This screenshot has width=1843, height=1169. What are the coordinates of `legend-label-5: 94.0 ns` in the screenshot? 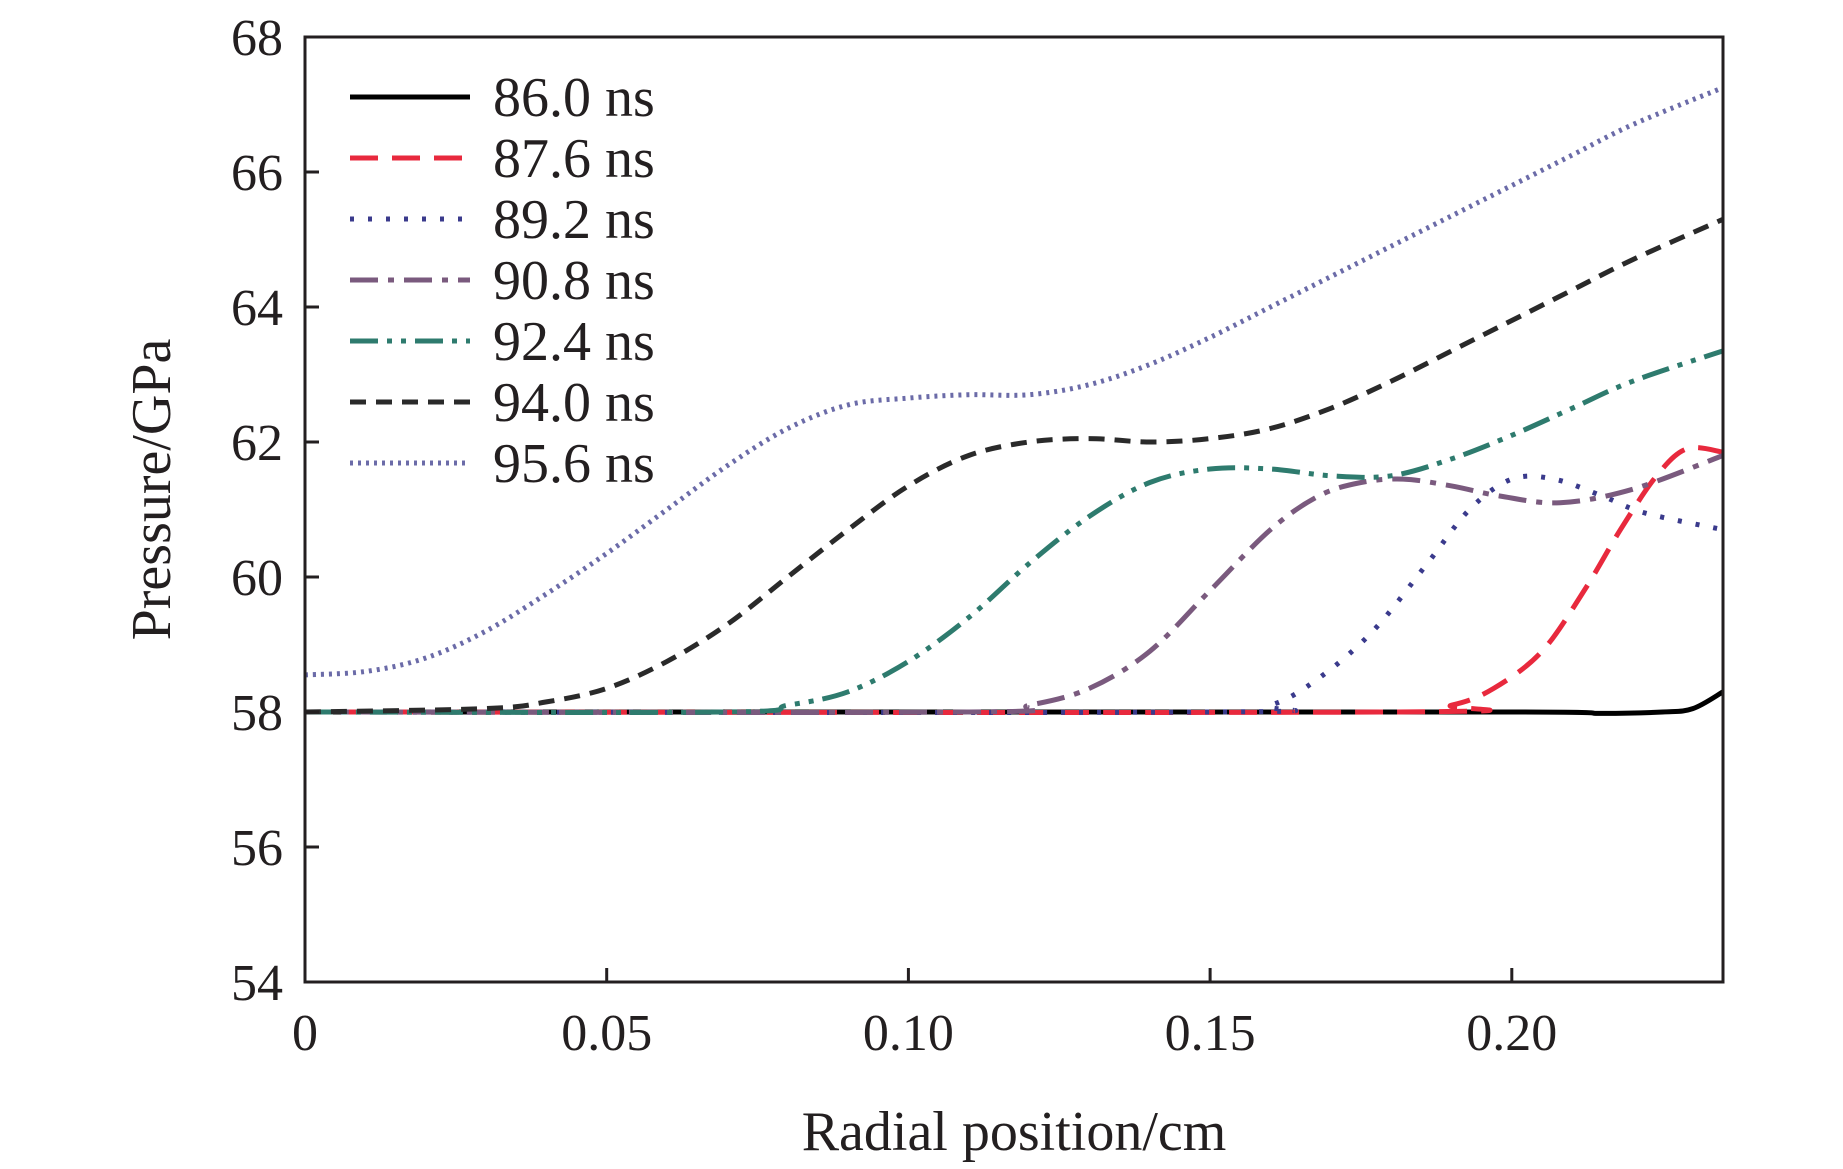 It's located at (574, 403).